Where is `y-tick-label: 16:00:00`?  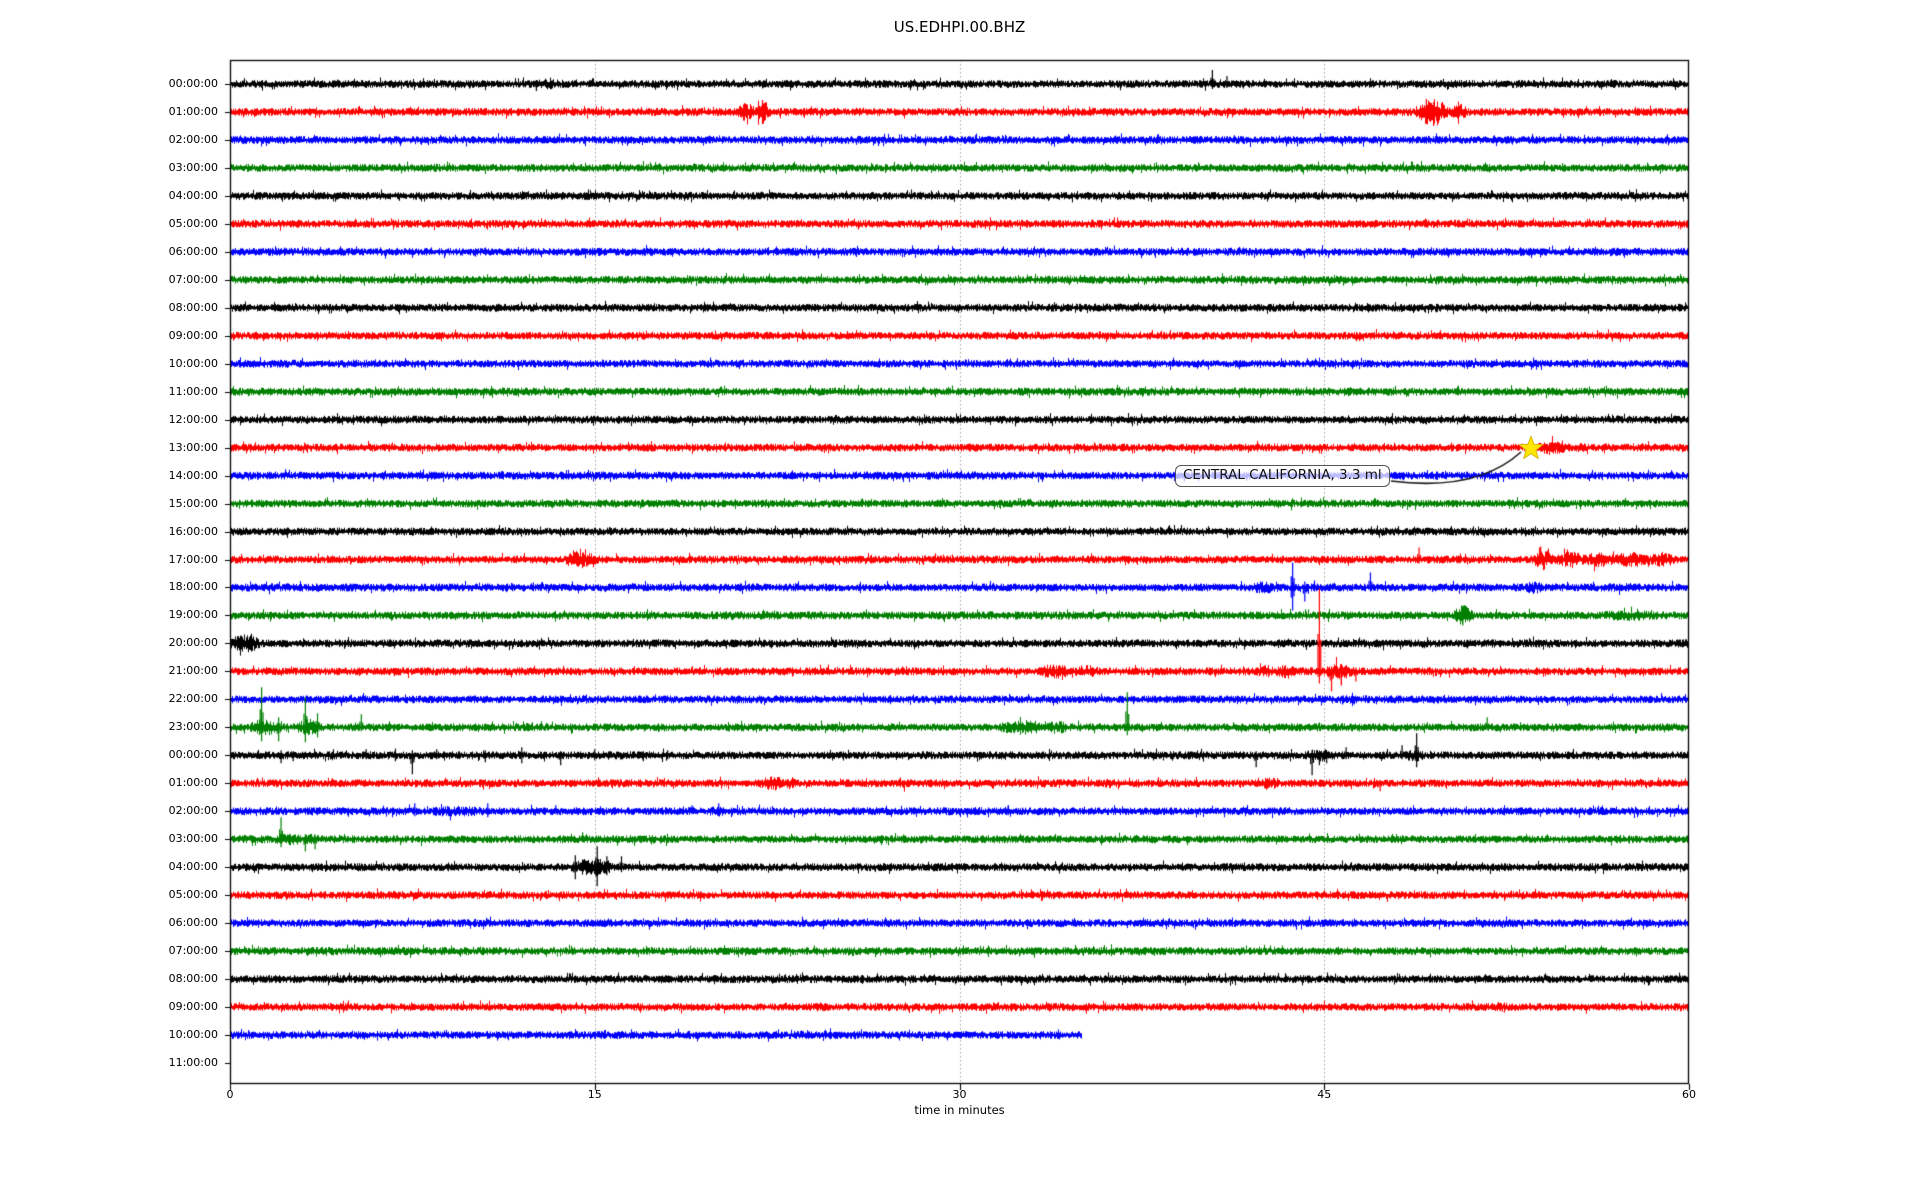 y-tick-label: 16:00:00 is located at coordinates (193, 531).